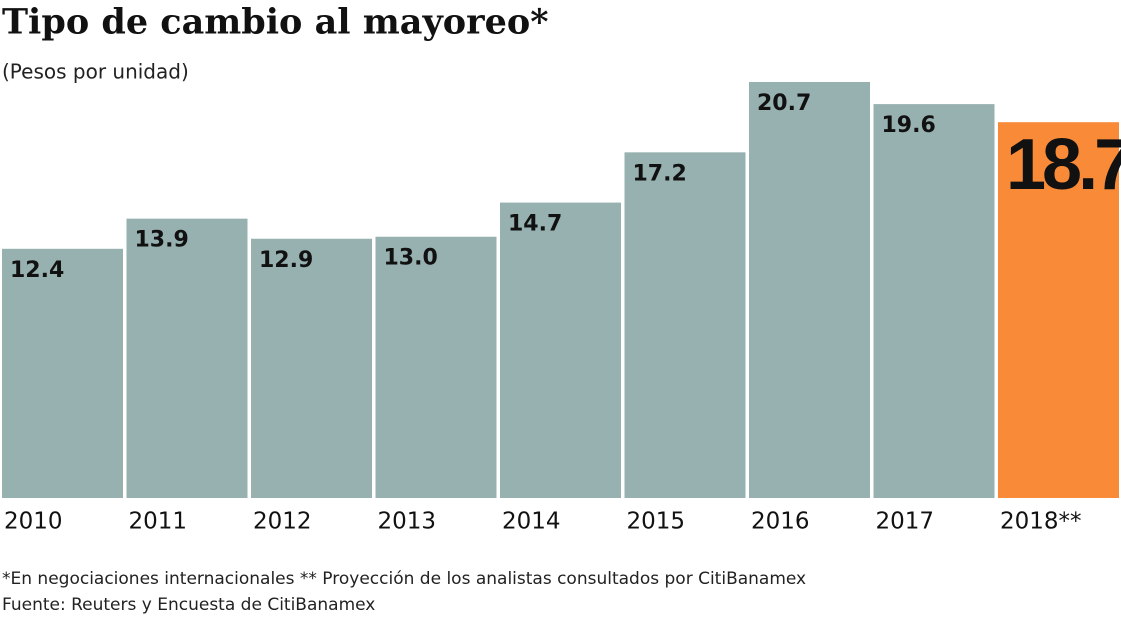 The height and width of the screenshot is (620, 1121). I want to click on value-label: 17.2, so click(660, 173).